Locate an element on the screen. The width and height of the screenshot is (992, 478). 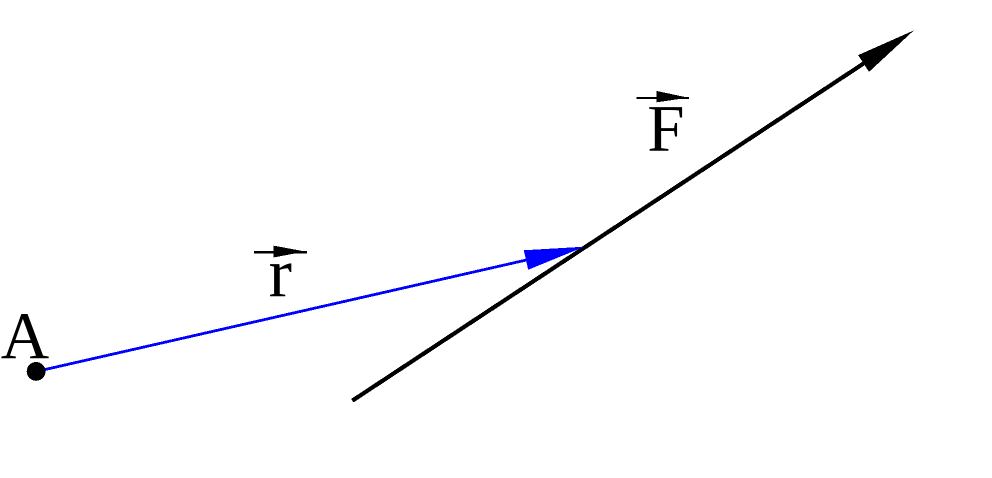
svg-text: A is located at coordinates (25, 336).